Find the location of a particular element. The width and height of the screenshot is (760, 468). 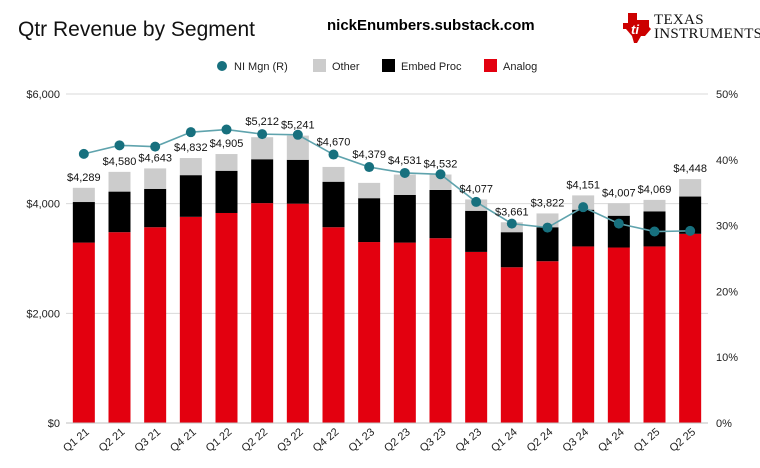

ti-logo: ti Texas Instruments is located at coordinates (691, 30).